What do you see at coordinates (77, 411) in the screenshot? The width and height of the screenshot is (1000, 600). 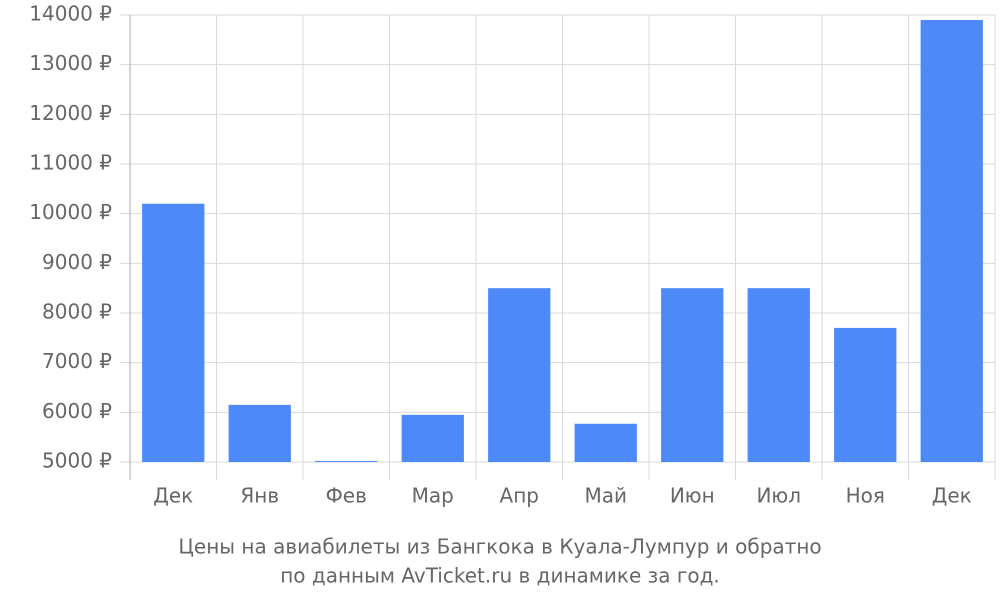 I see `y-tick-label: 6000 ₽` at bounding box center [77, 411].